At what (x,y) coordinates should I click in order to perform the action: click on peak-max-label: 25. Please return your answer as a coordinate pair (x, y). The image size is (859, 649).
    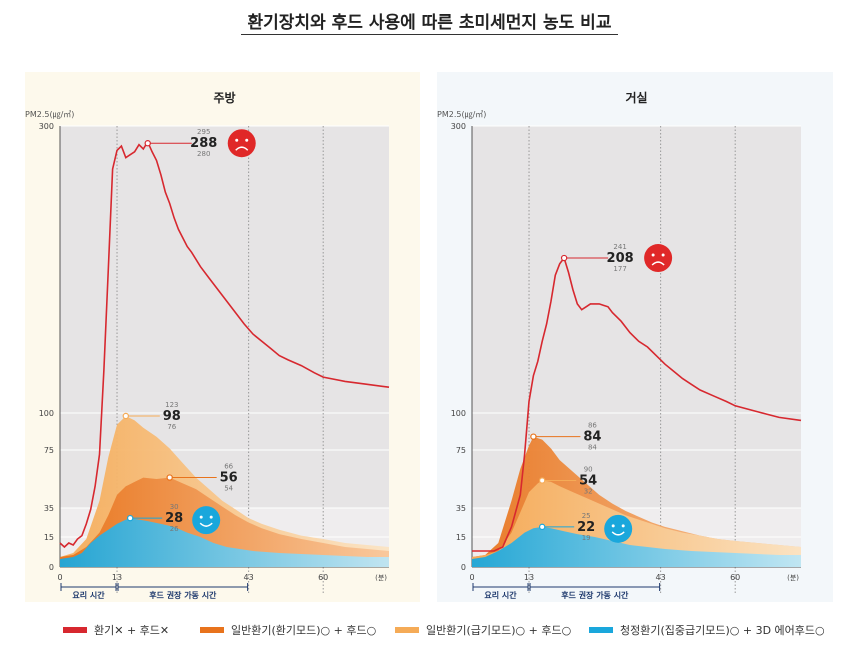
    Looking at the image, I should click on (586, 516).